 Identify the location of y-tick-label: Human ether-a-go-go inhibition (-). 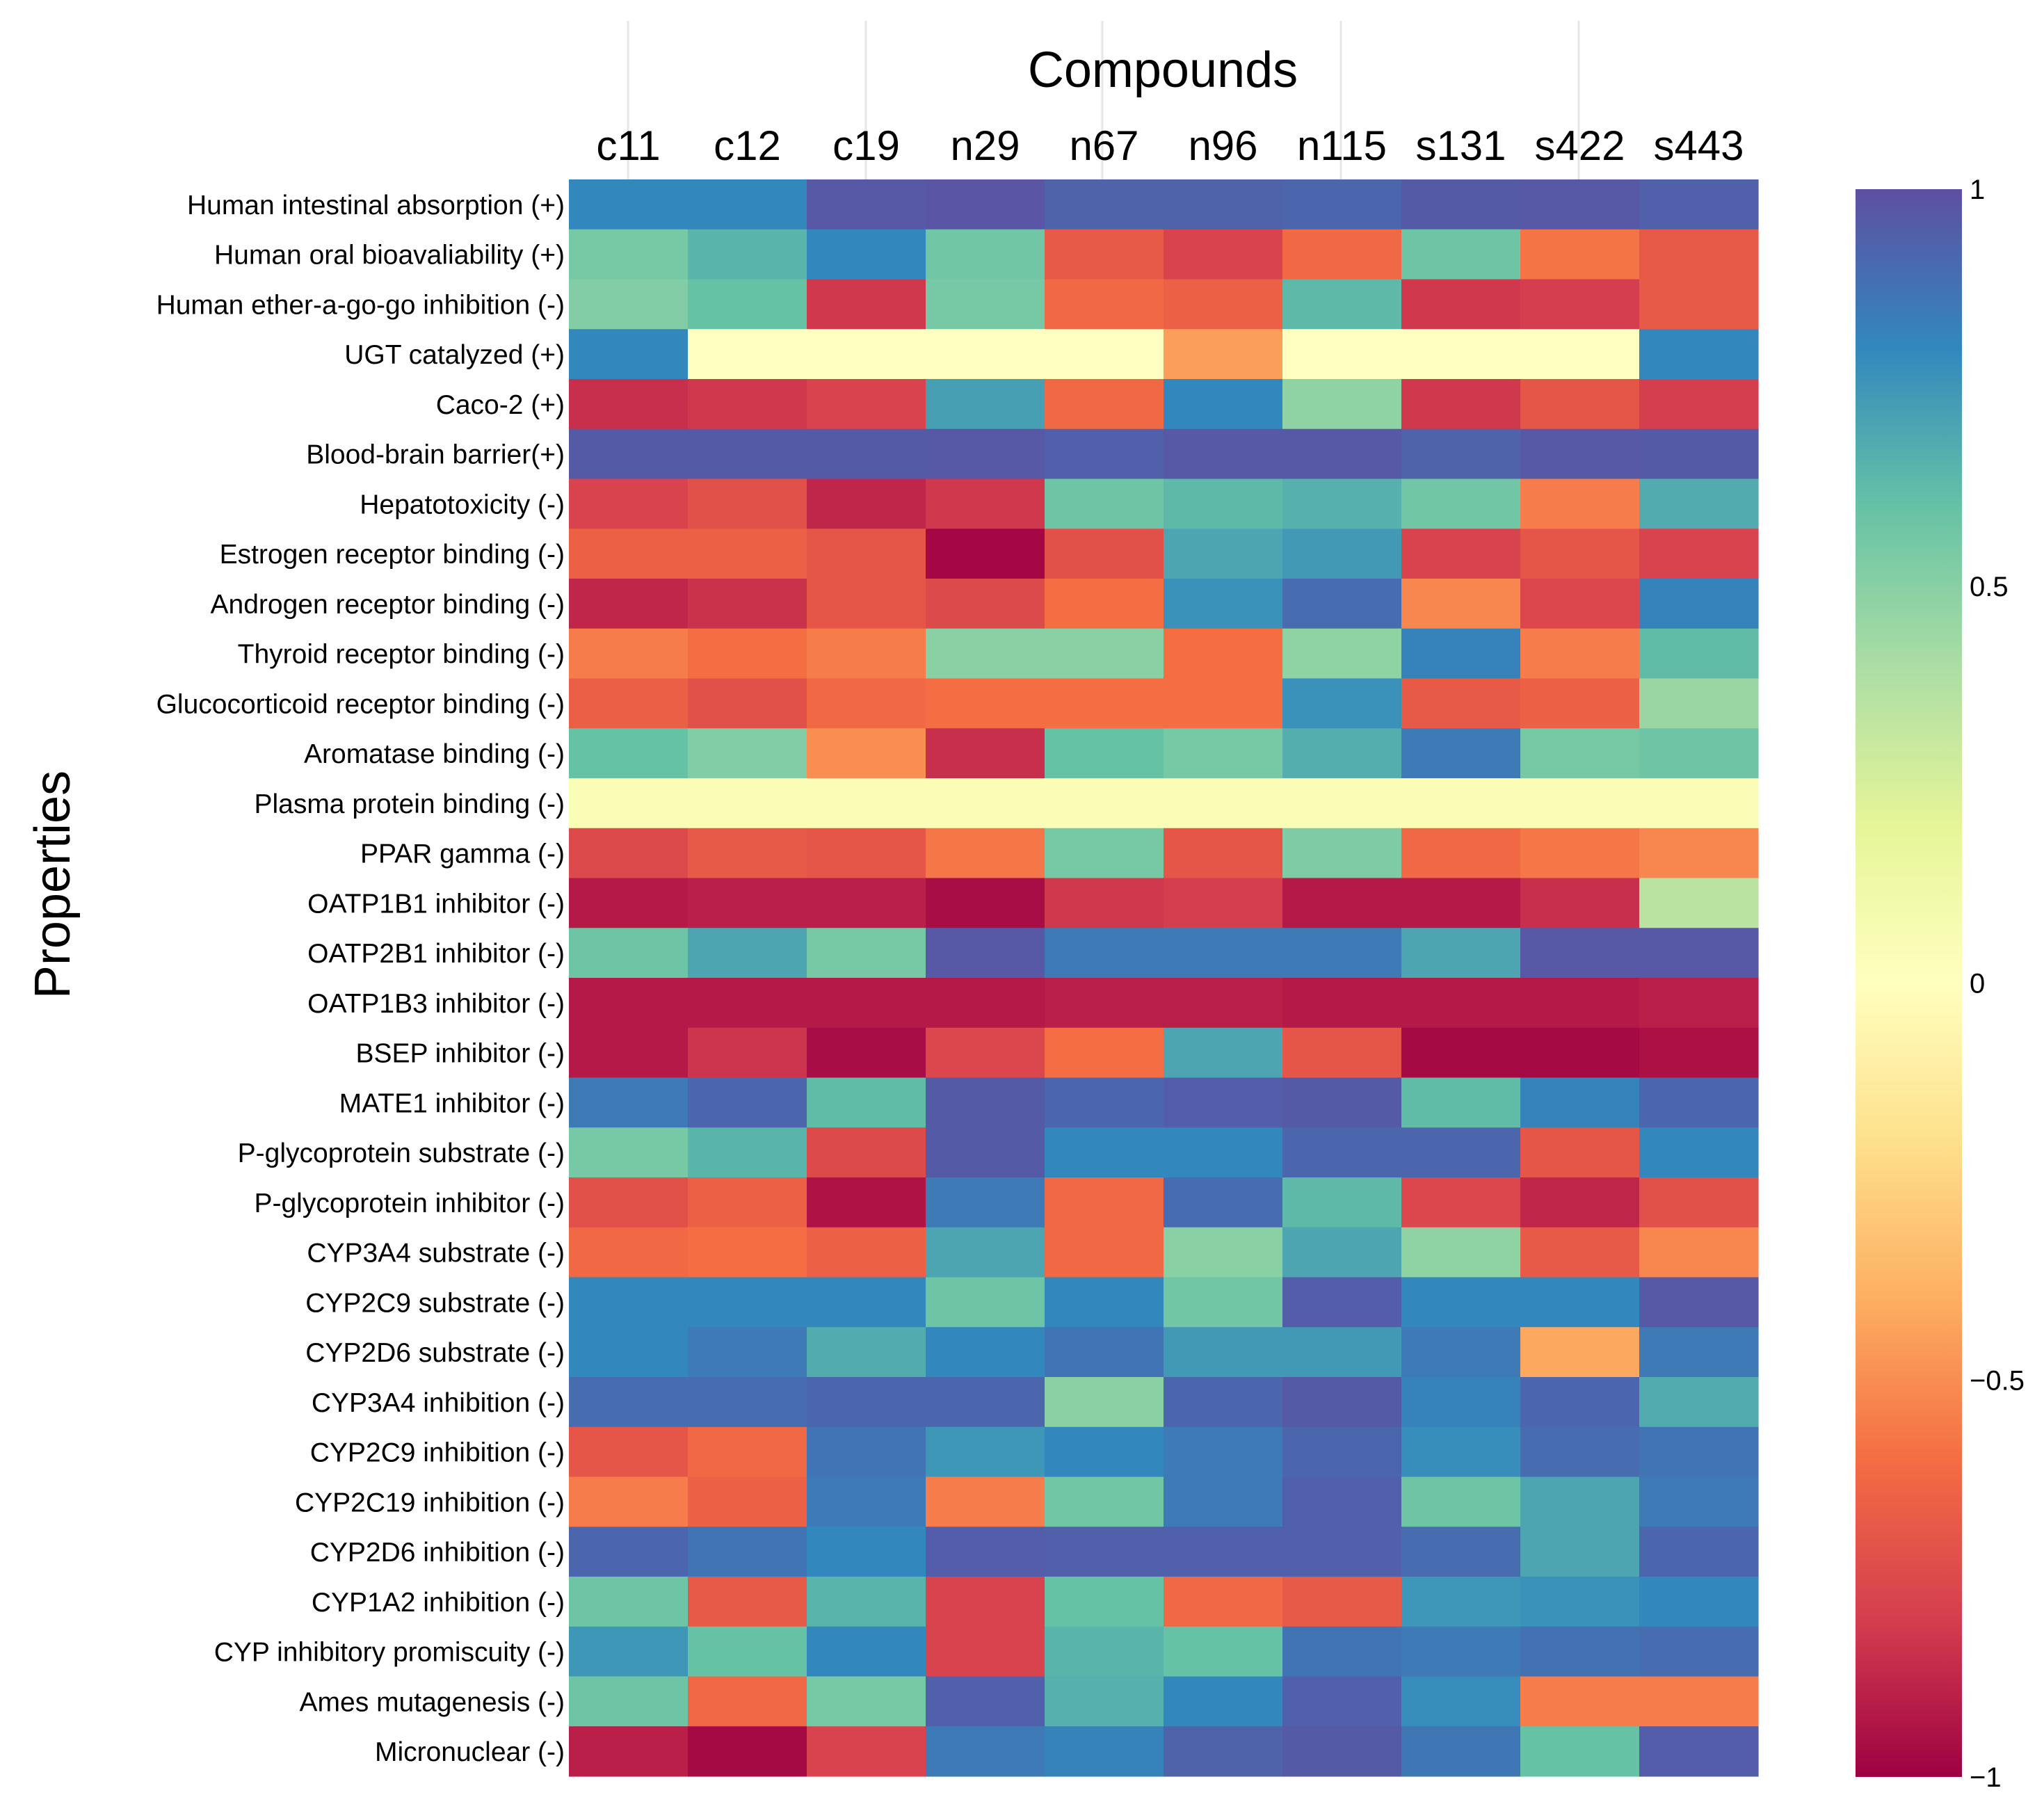
(360, 305).